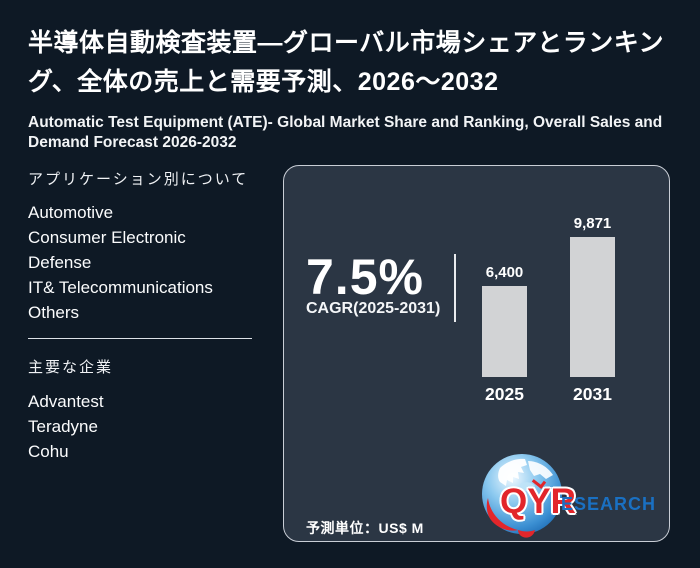 The image size is (700, 568). I want to click on application-item: Defense, so click(60, 262).